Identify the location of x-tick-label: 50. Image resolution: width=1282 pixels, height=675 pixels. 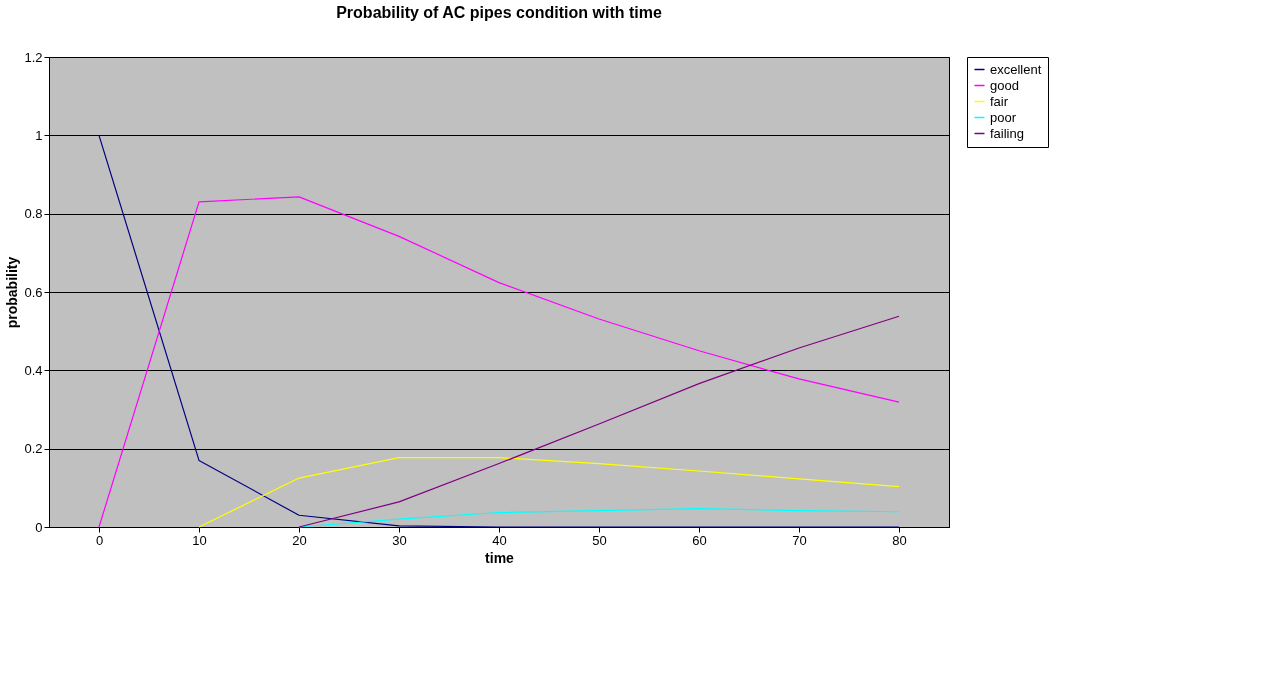
(599, 540).